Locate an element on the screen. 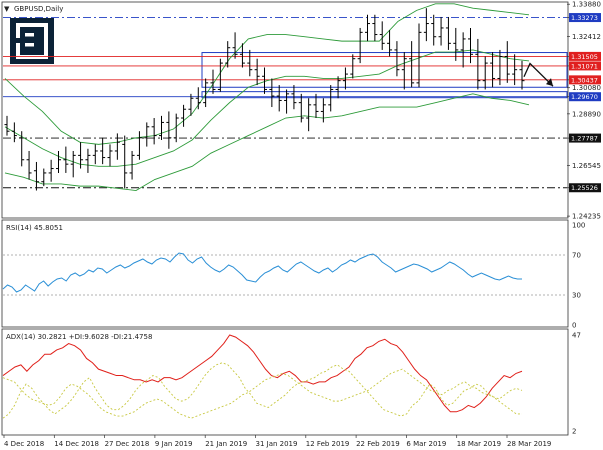 This screenshot has width=603, height=450. projection-arrow is located at coordinates (538, 74).